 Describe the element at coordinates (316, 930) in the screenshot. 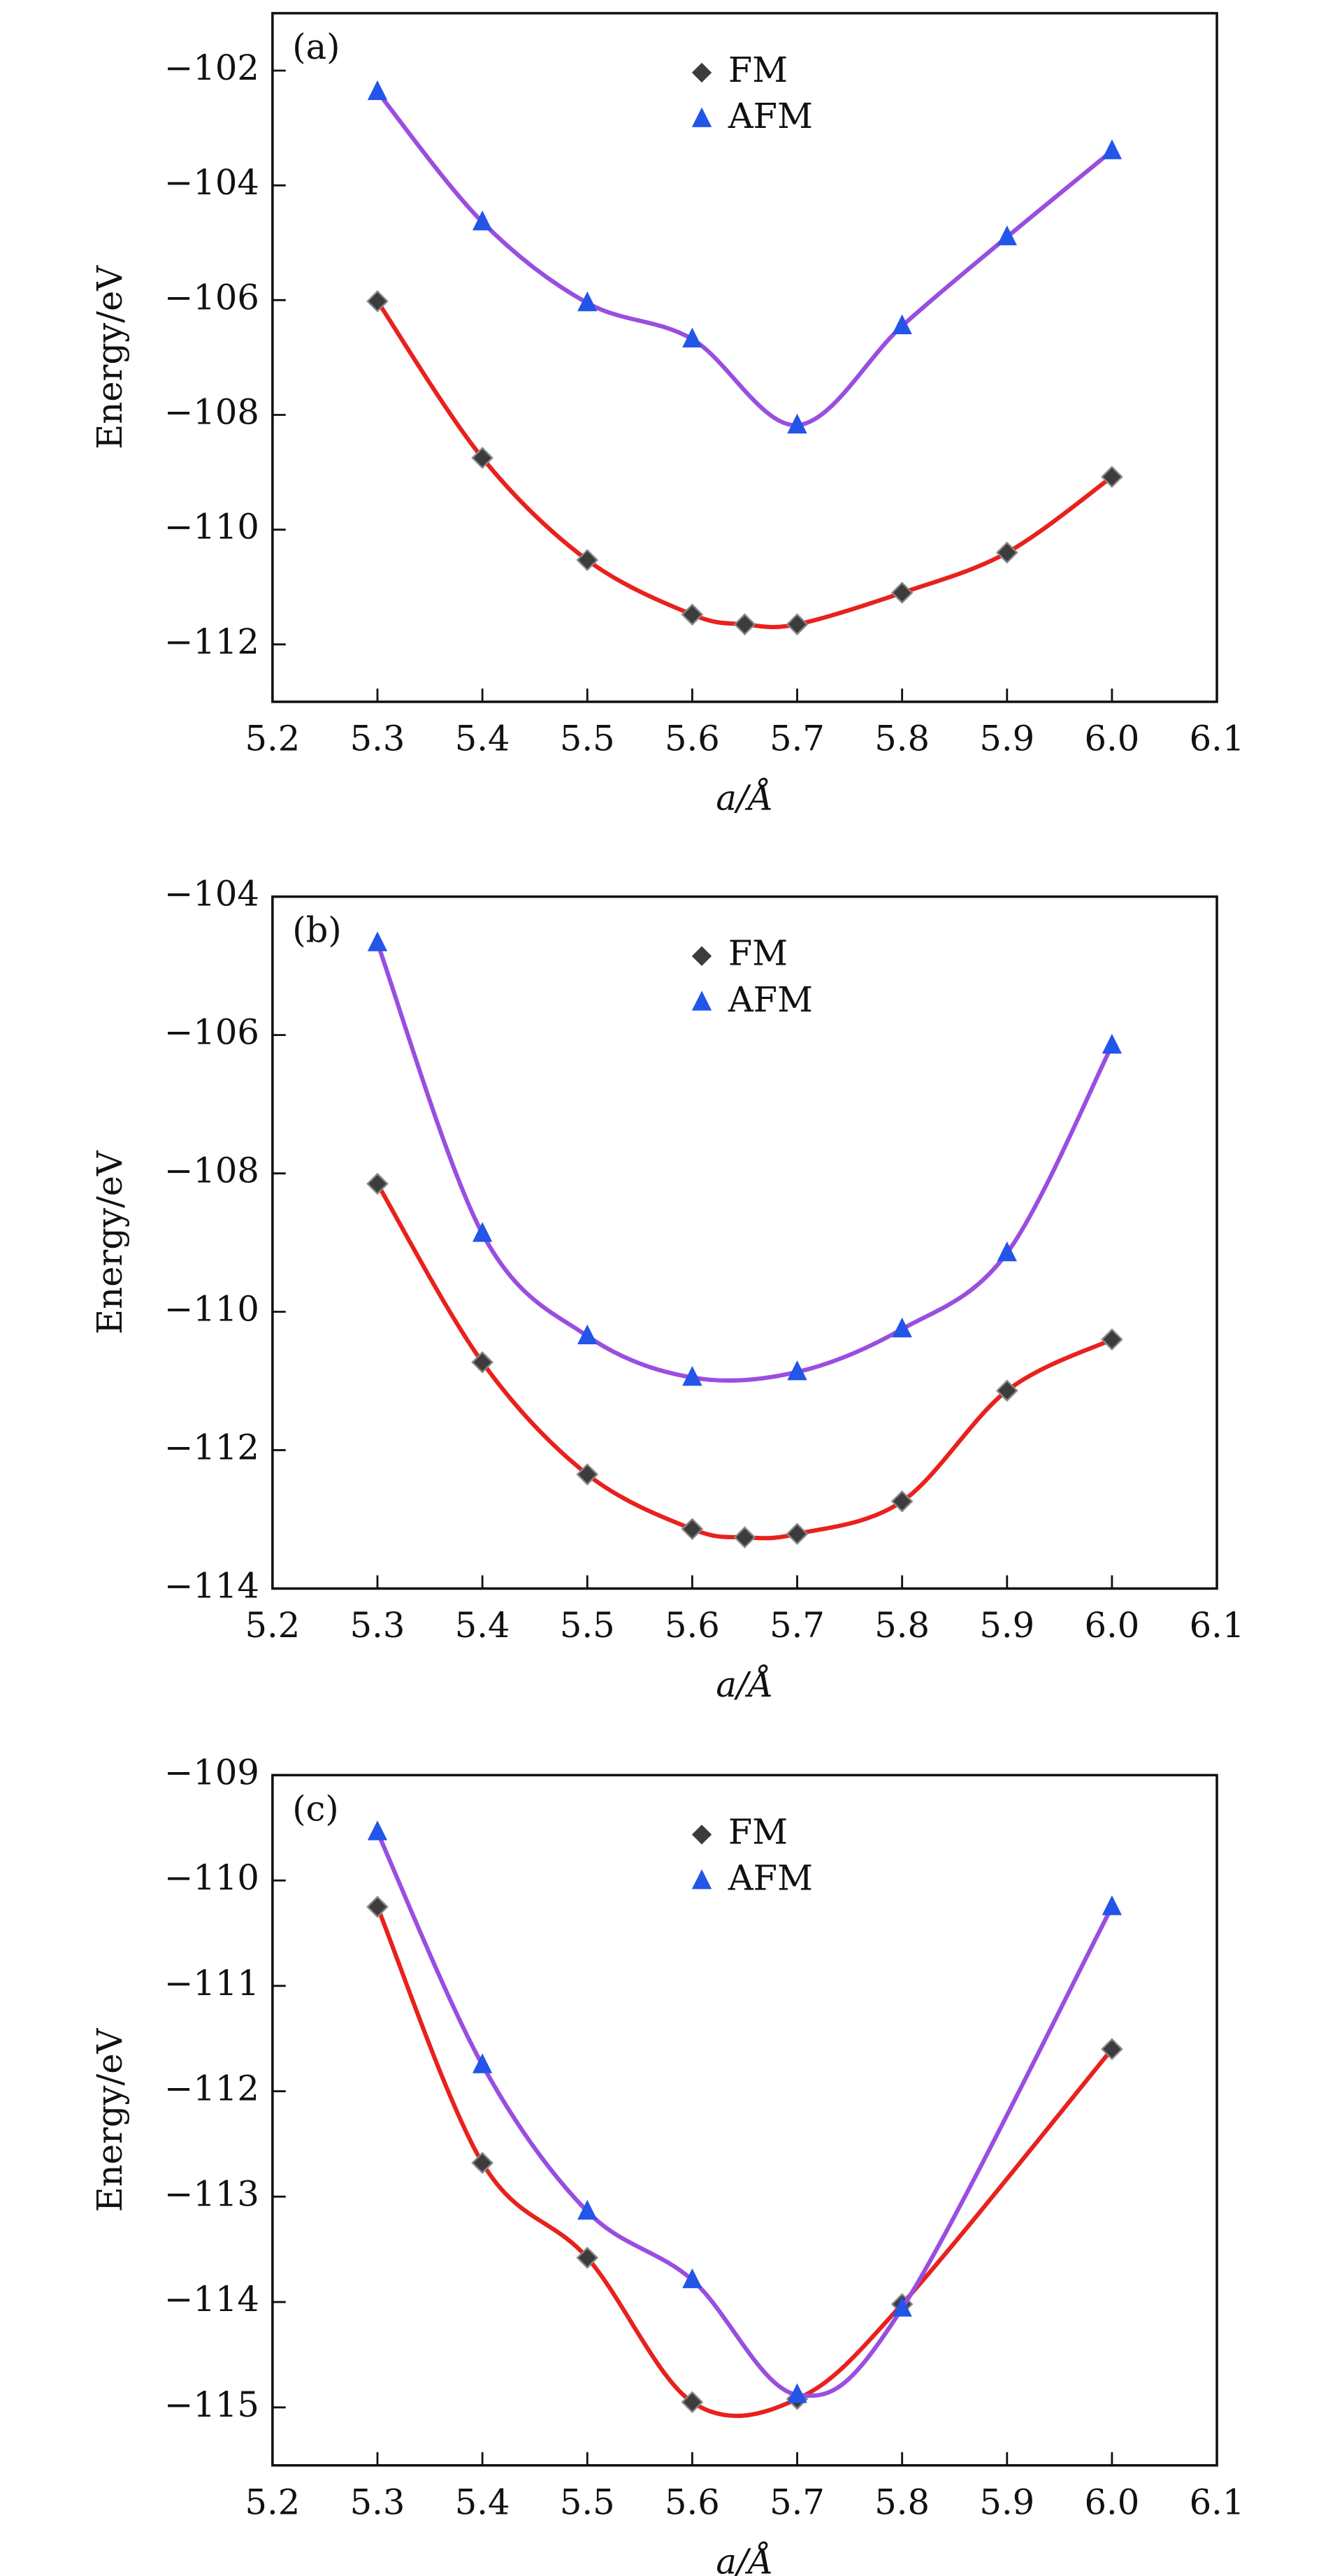

I see `panel-label: (b)` at that location.